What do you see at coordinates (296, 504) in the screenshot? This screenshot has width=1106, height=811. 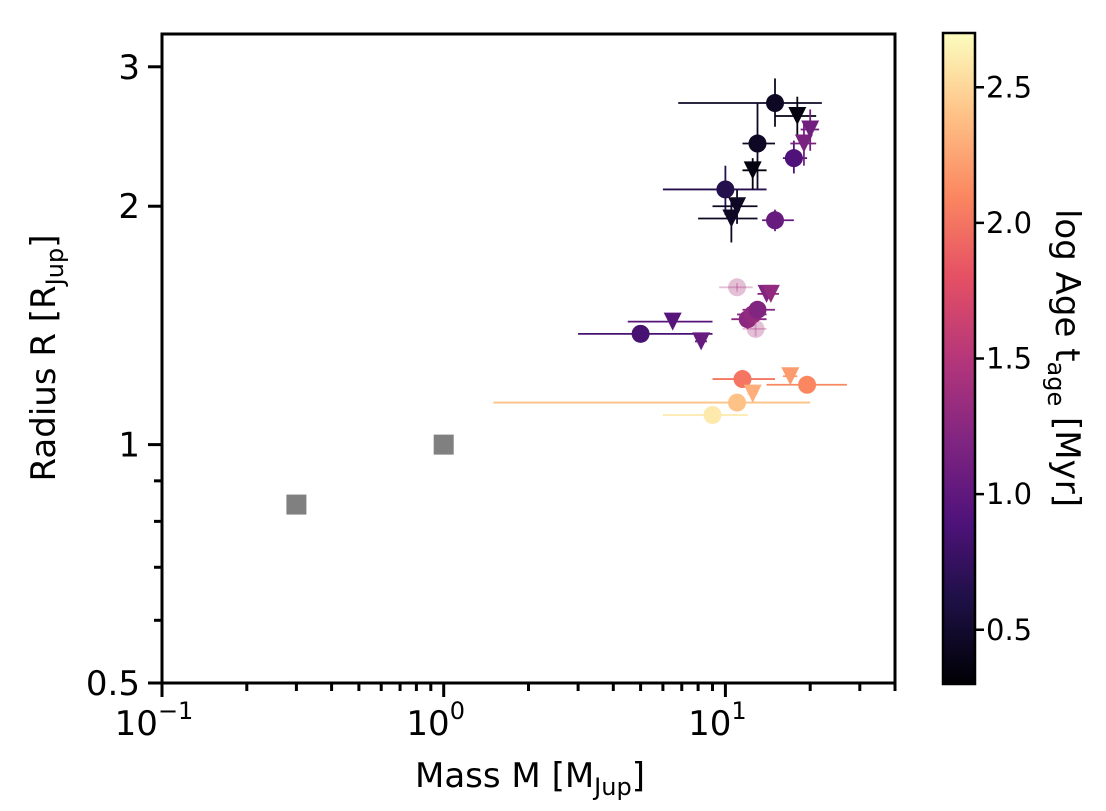 I see `reference-marker-saturn` at bounding box center [296, 504].